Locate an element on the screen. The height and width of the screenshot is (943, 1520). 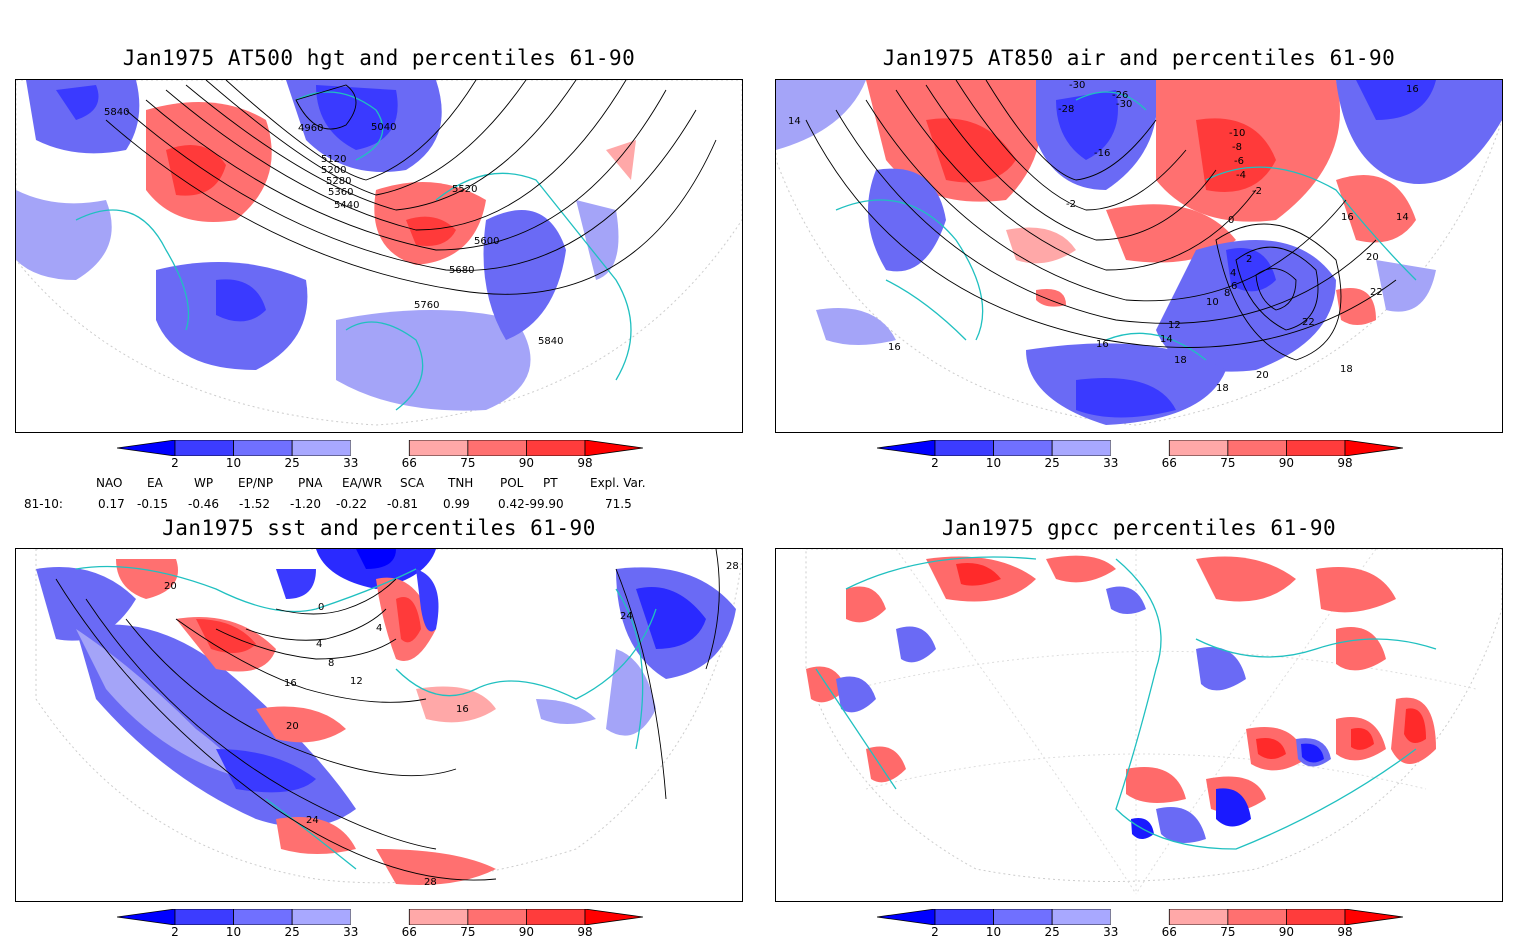
contour-label: 5040 is located at coordinates (383, 127).